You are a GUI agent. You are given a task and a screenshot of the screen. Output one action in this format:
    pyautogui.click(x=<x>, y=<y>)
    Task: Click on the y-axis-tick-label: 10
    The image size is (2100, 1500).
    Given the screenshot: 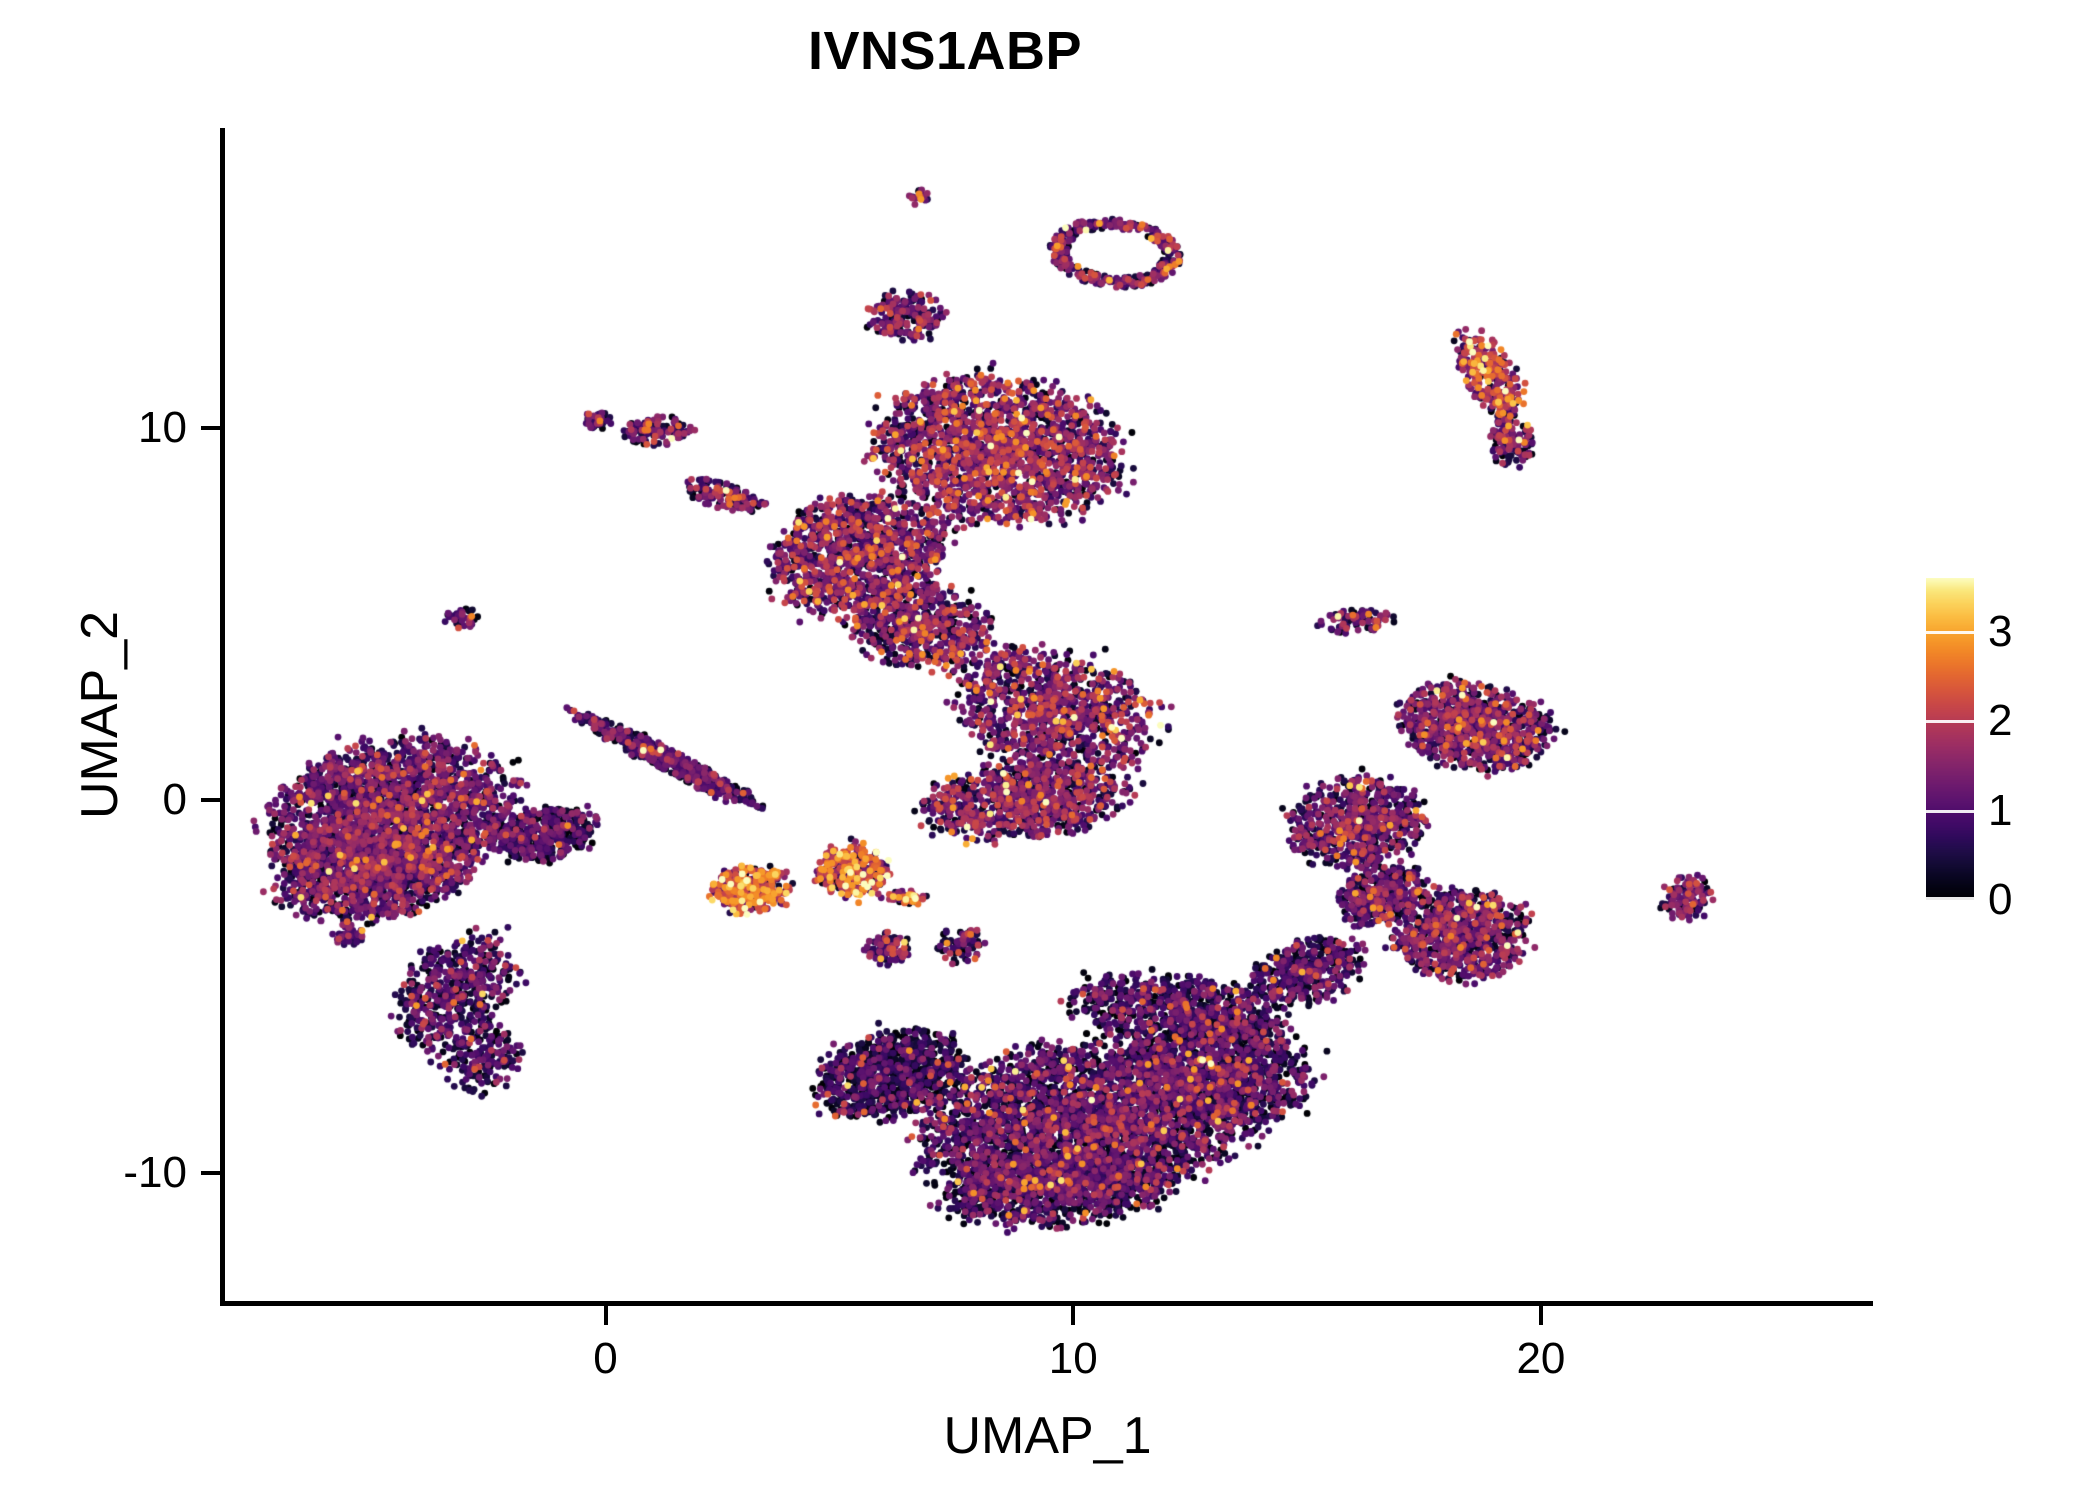 What is the action you would take?
    pyautogui.click(x=162, y=427)
    